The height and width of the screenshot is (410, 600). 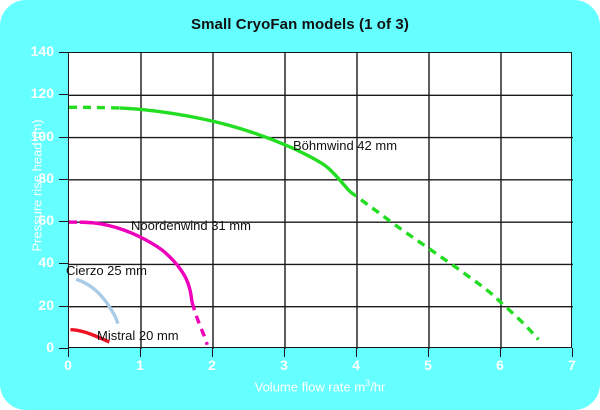 What do you see at coordinates (572, 365) in the screenshot?
I see `x-tick-label: 7` at bounding box center [572, 365].